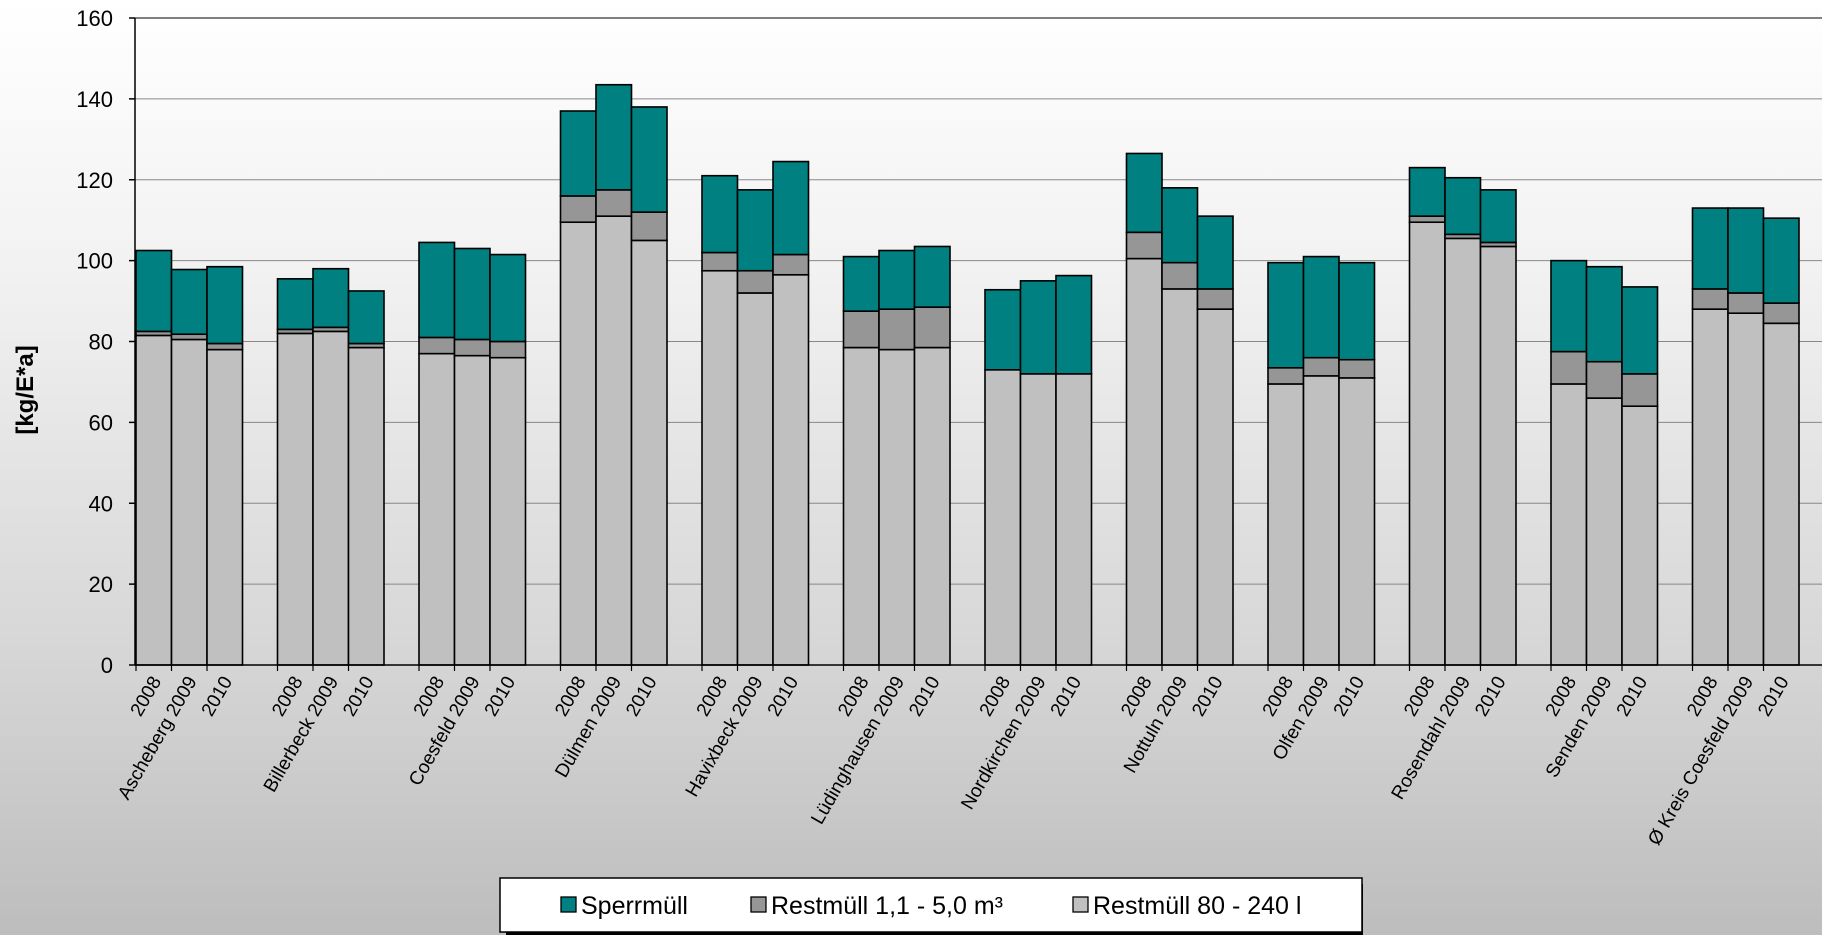 The width and height of the screenshot is (1822, 935). What do you see at coordinates (94, 180) in the screenshot?
I see `y-tick-label: 120` at bounding box center [94, 180].